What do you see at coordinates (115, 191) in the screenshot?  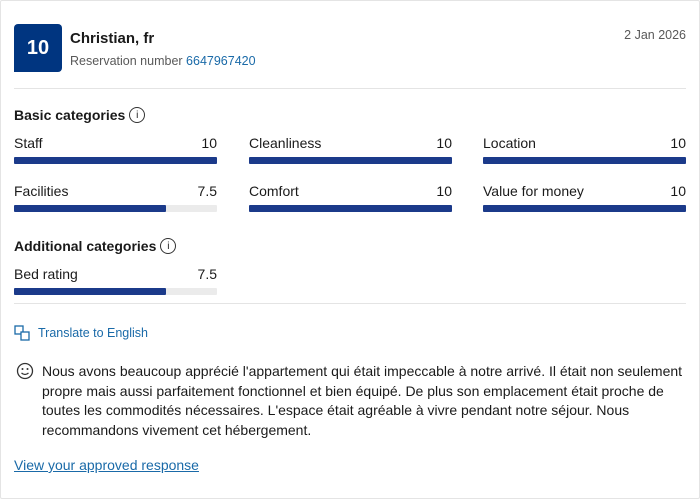 I see `category-row: Facilities 7.5` at bounding box center [115, 191].